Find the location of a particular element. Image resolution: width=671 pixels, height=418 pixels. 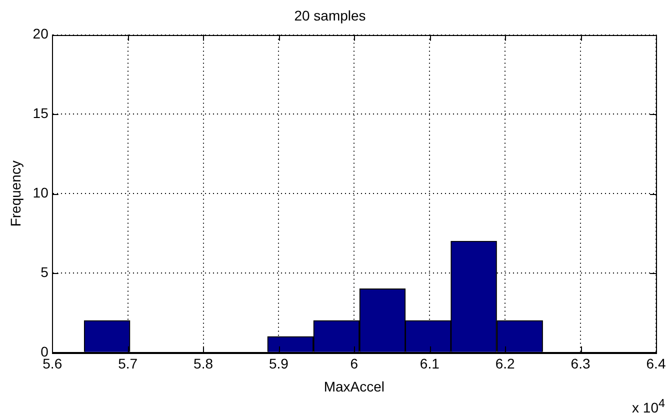

y-tick-label: 15 is located at coordinates (40, 113).